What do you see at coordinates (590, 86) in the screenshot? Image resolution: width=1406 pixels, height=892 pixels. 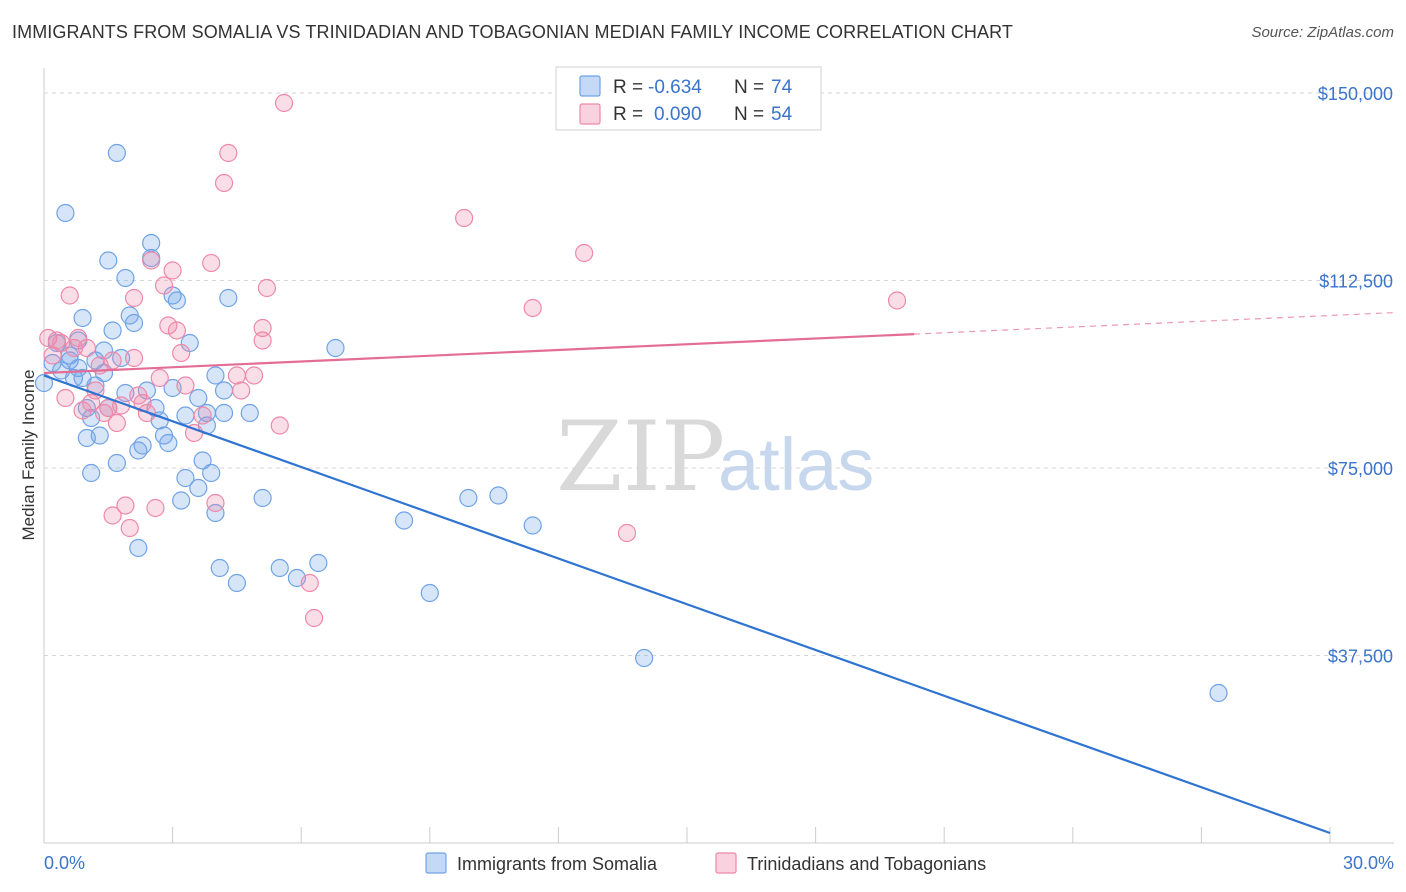 I see `stats-swatch-somalia` at bounding box center [590, 86].